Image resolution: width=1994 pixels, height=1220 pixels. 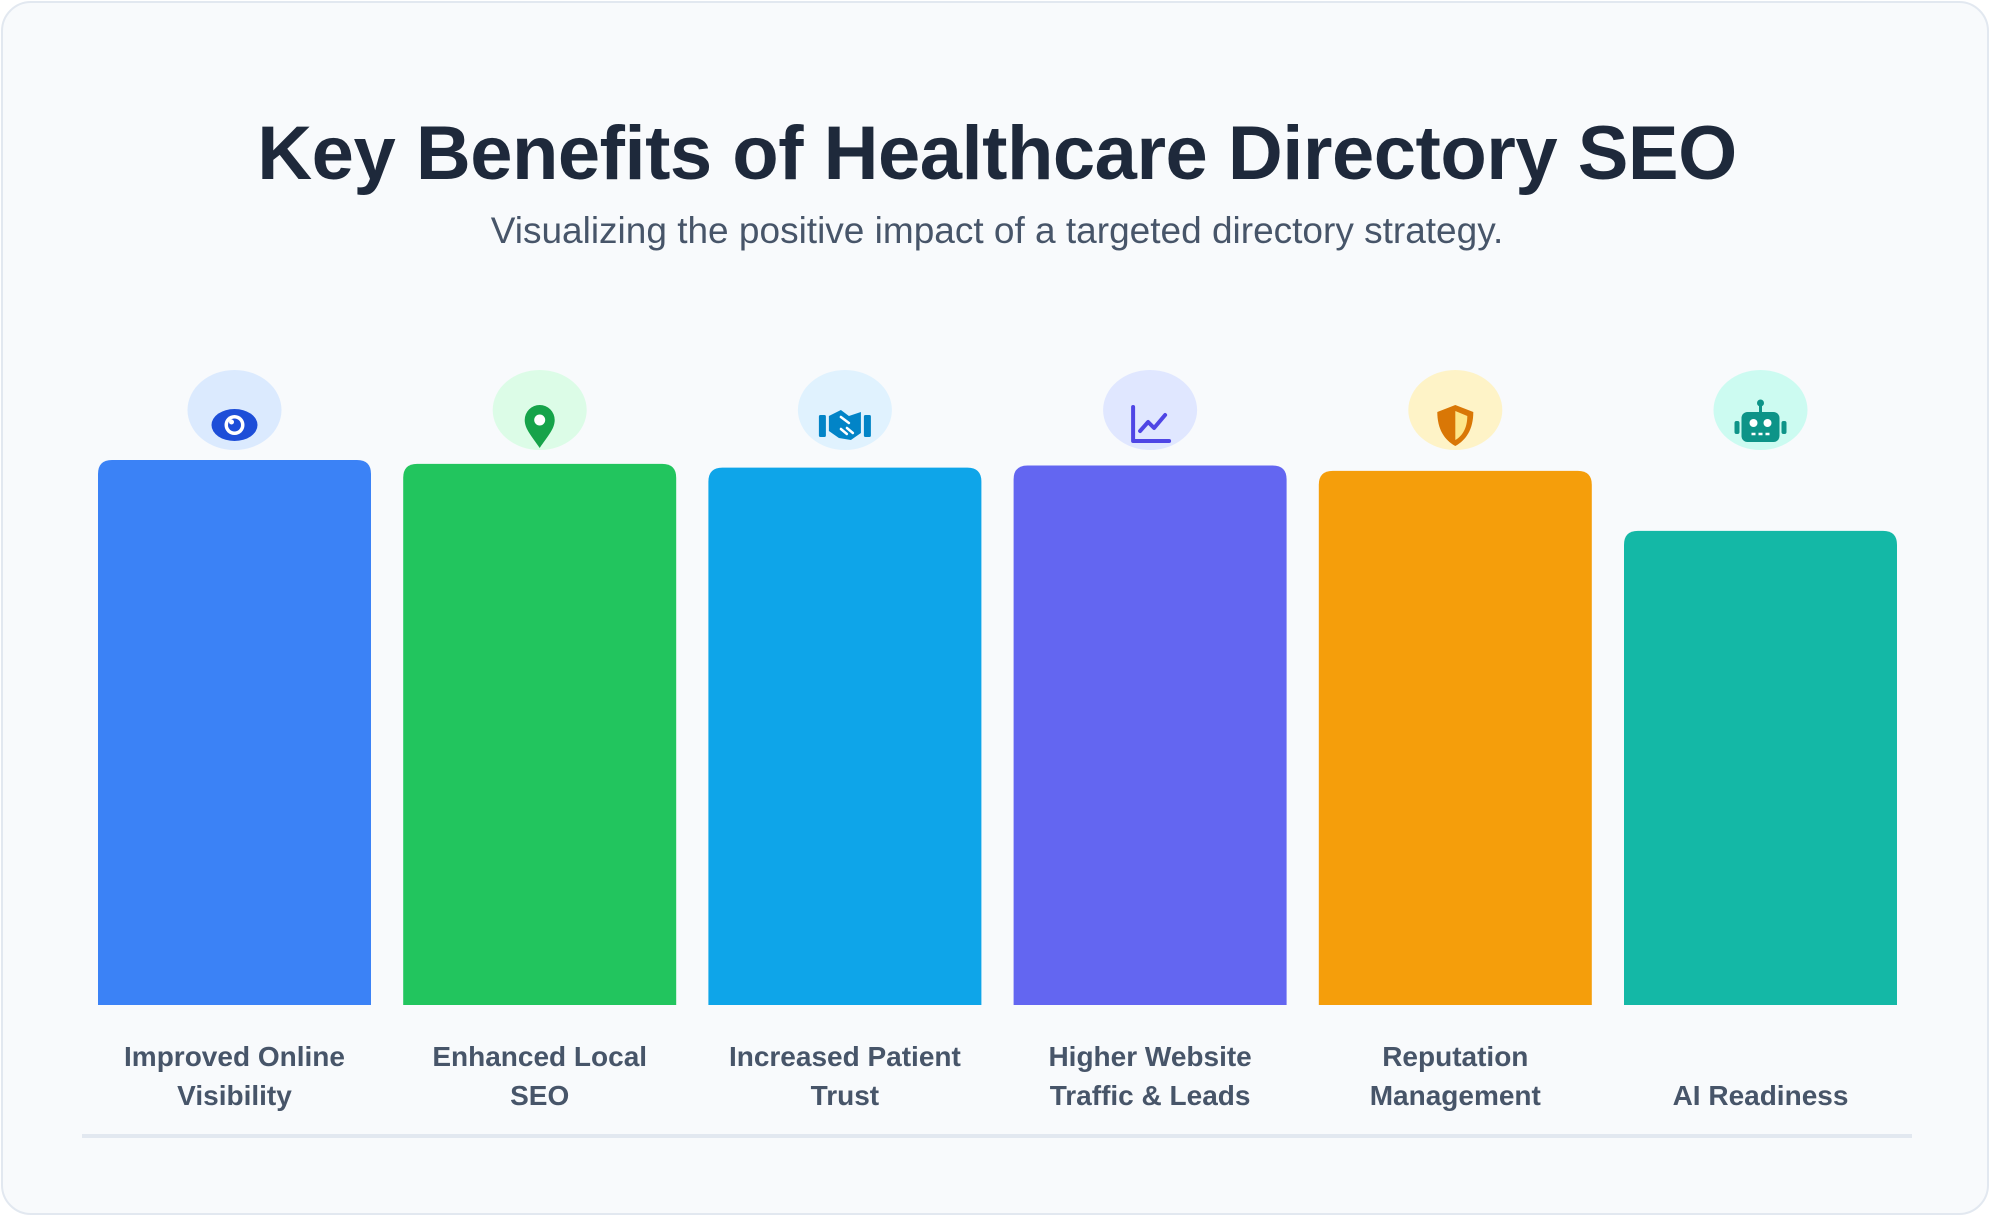 I want to click on robot-icon, so click(x=1760, y=420).